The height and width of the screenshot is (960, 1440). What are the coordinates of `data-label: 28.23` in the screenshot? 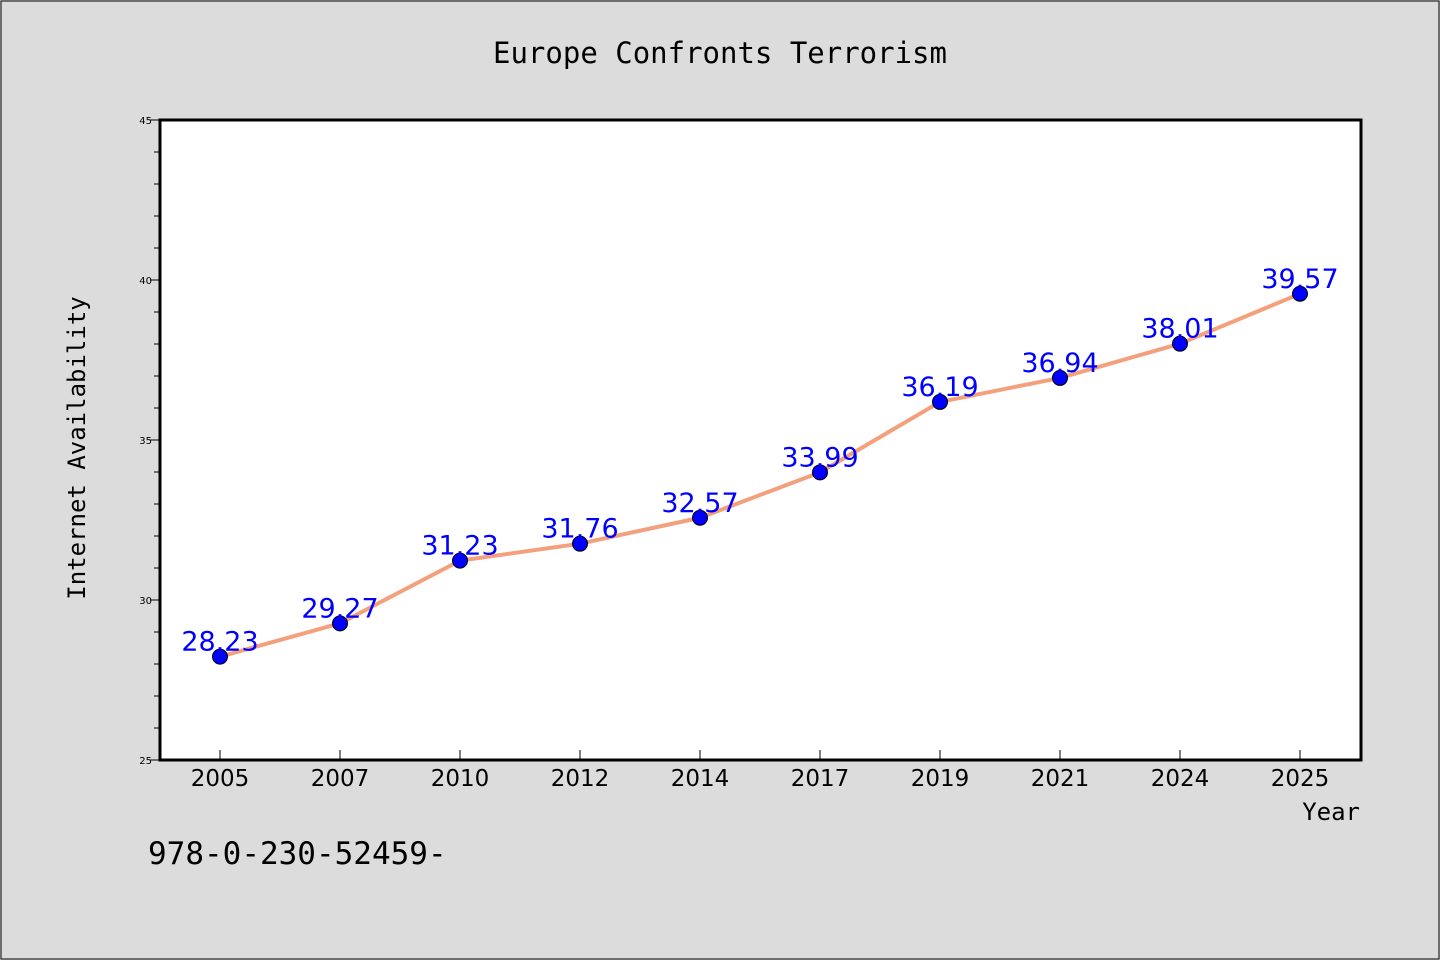 It's located at (219, 642).